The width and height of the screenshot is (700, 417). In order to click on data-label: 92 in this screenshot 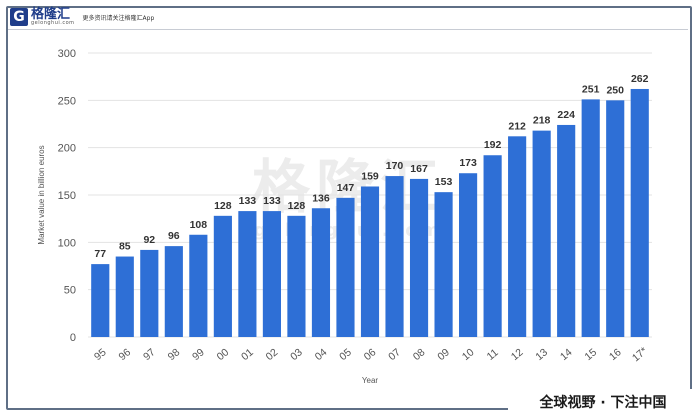, I will do `click(149, 240)`.